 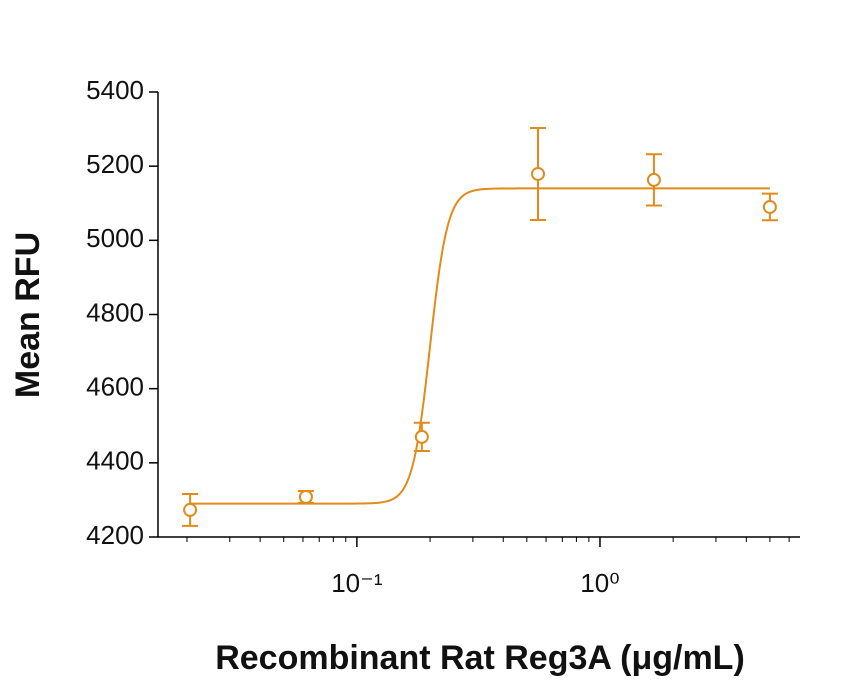 What do you see at coordinates (115, 461) in the screenshot?
I see `y-tick-label: 4400` at bounding box center [115, 461].